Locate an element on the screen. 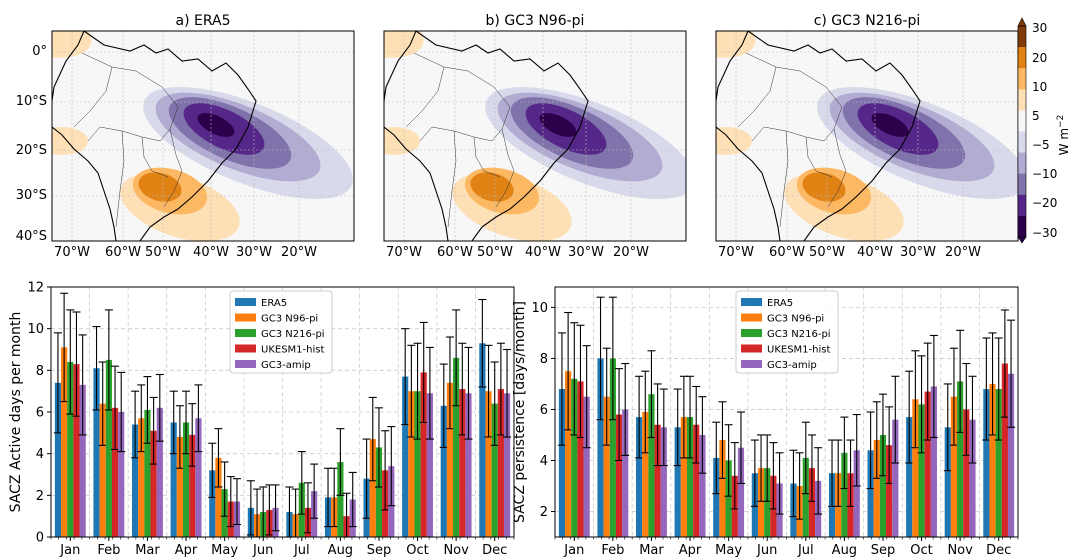  y-tick-label: 8 is located at coordinates (544, 359).